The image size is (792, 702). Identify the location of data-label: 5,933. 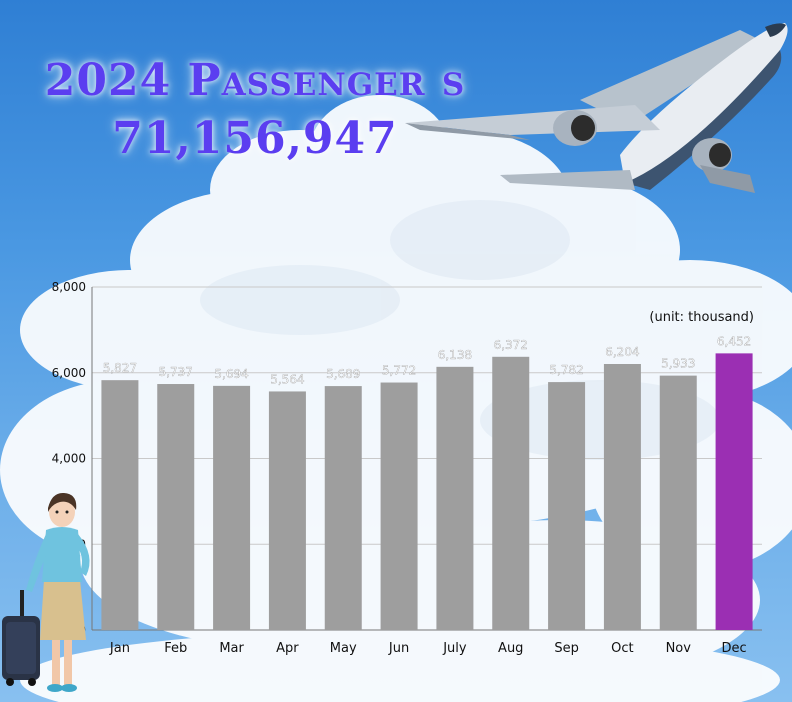
(678, 364).